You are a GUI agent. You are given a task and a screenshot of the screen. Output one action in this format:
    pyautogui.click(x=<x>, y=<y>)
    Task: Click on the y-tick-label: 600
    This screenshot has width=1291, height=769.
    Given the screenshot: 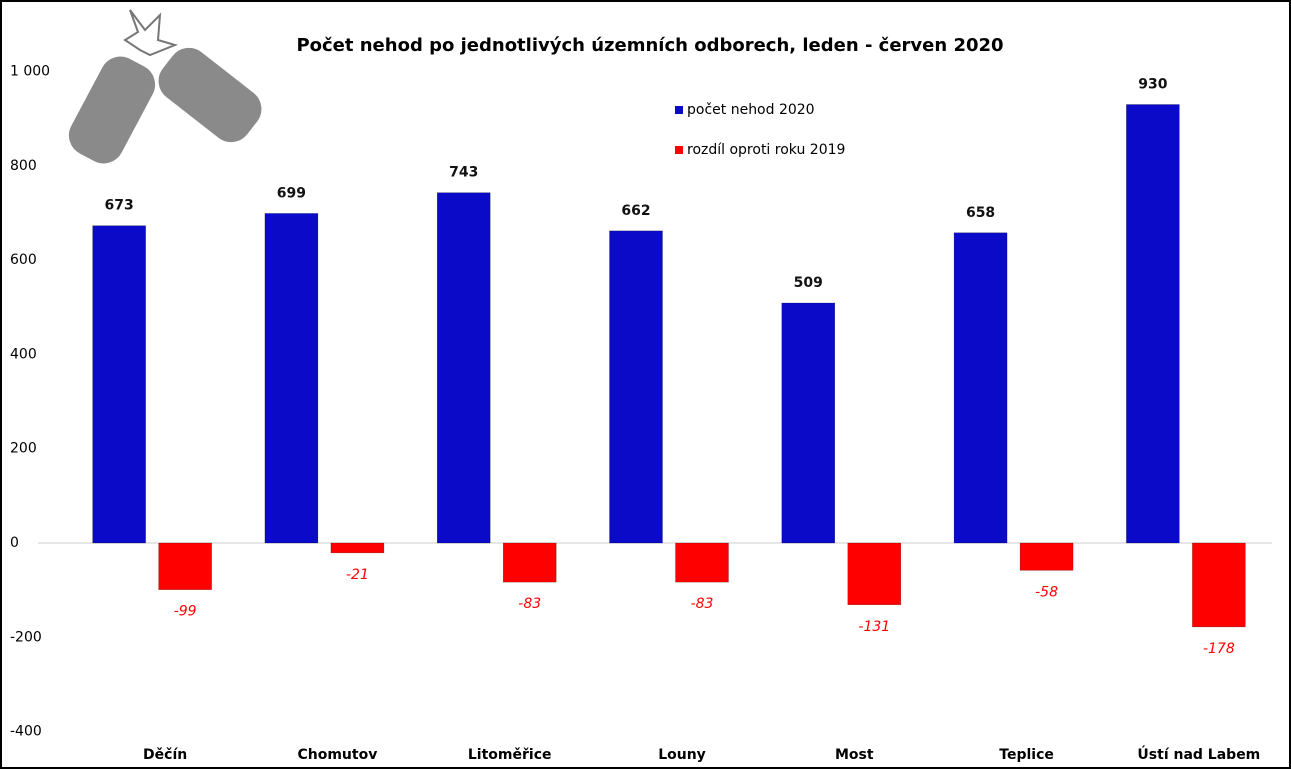 What is the action you would take?
    pyautogui.click(x=23, y=260)
    